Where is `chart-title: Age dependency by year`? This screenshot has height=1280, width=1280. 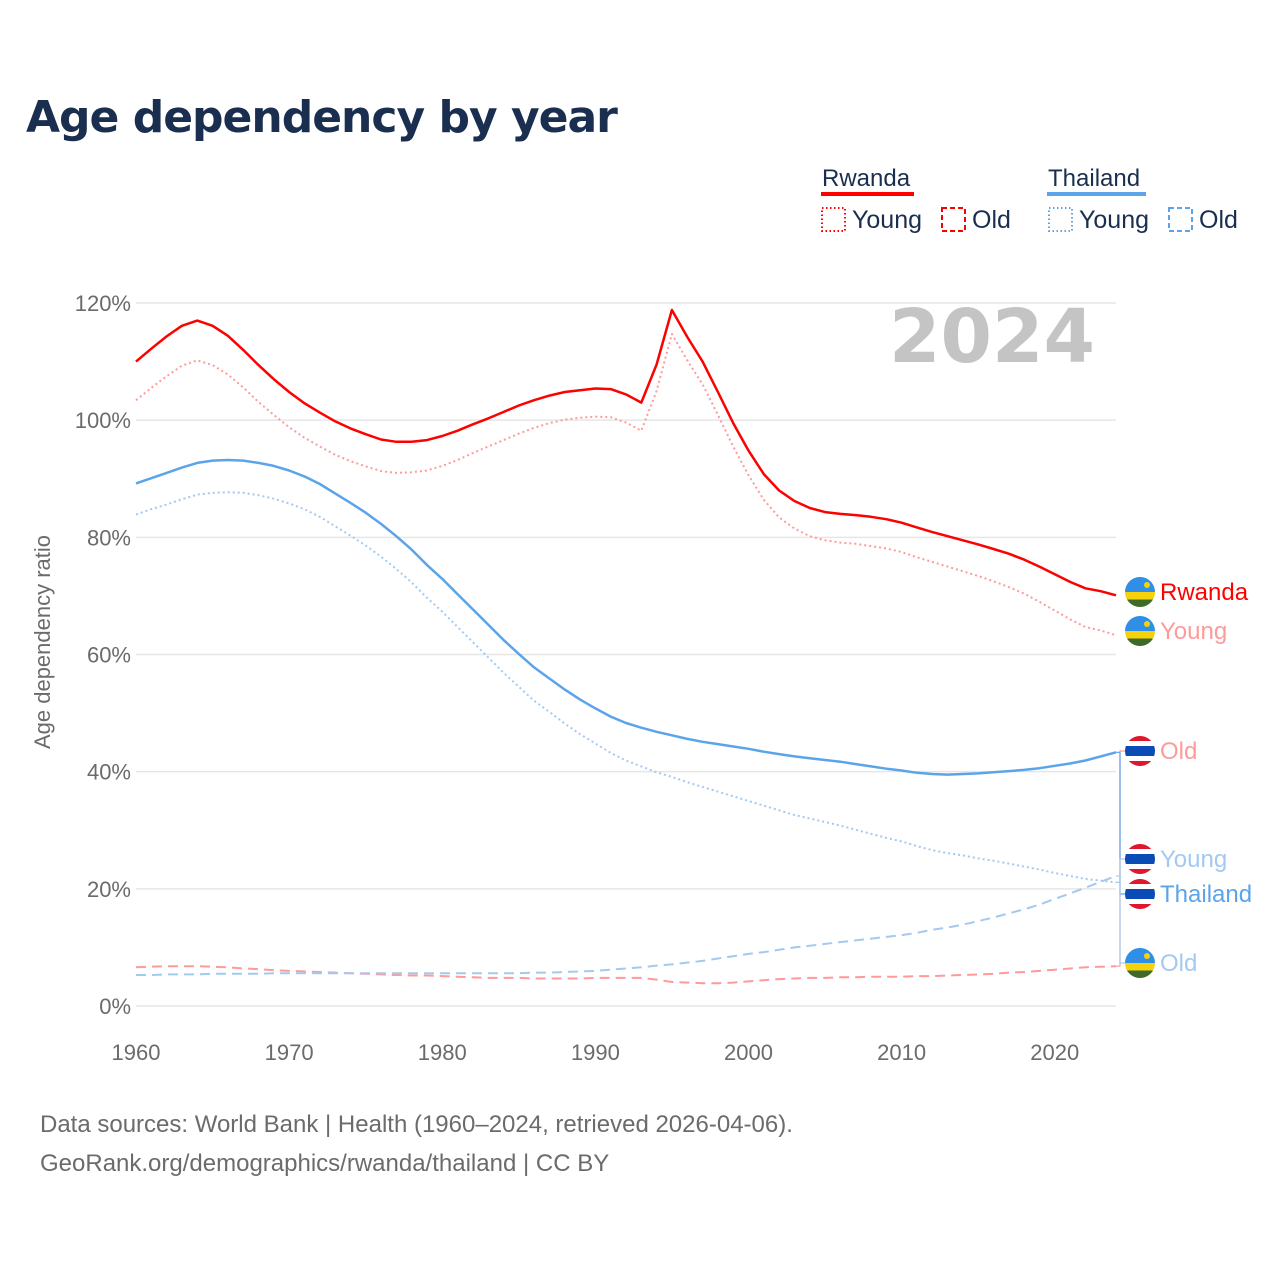 chart-title: Age dependency by year is located at coordinates (322, 117).